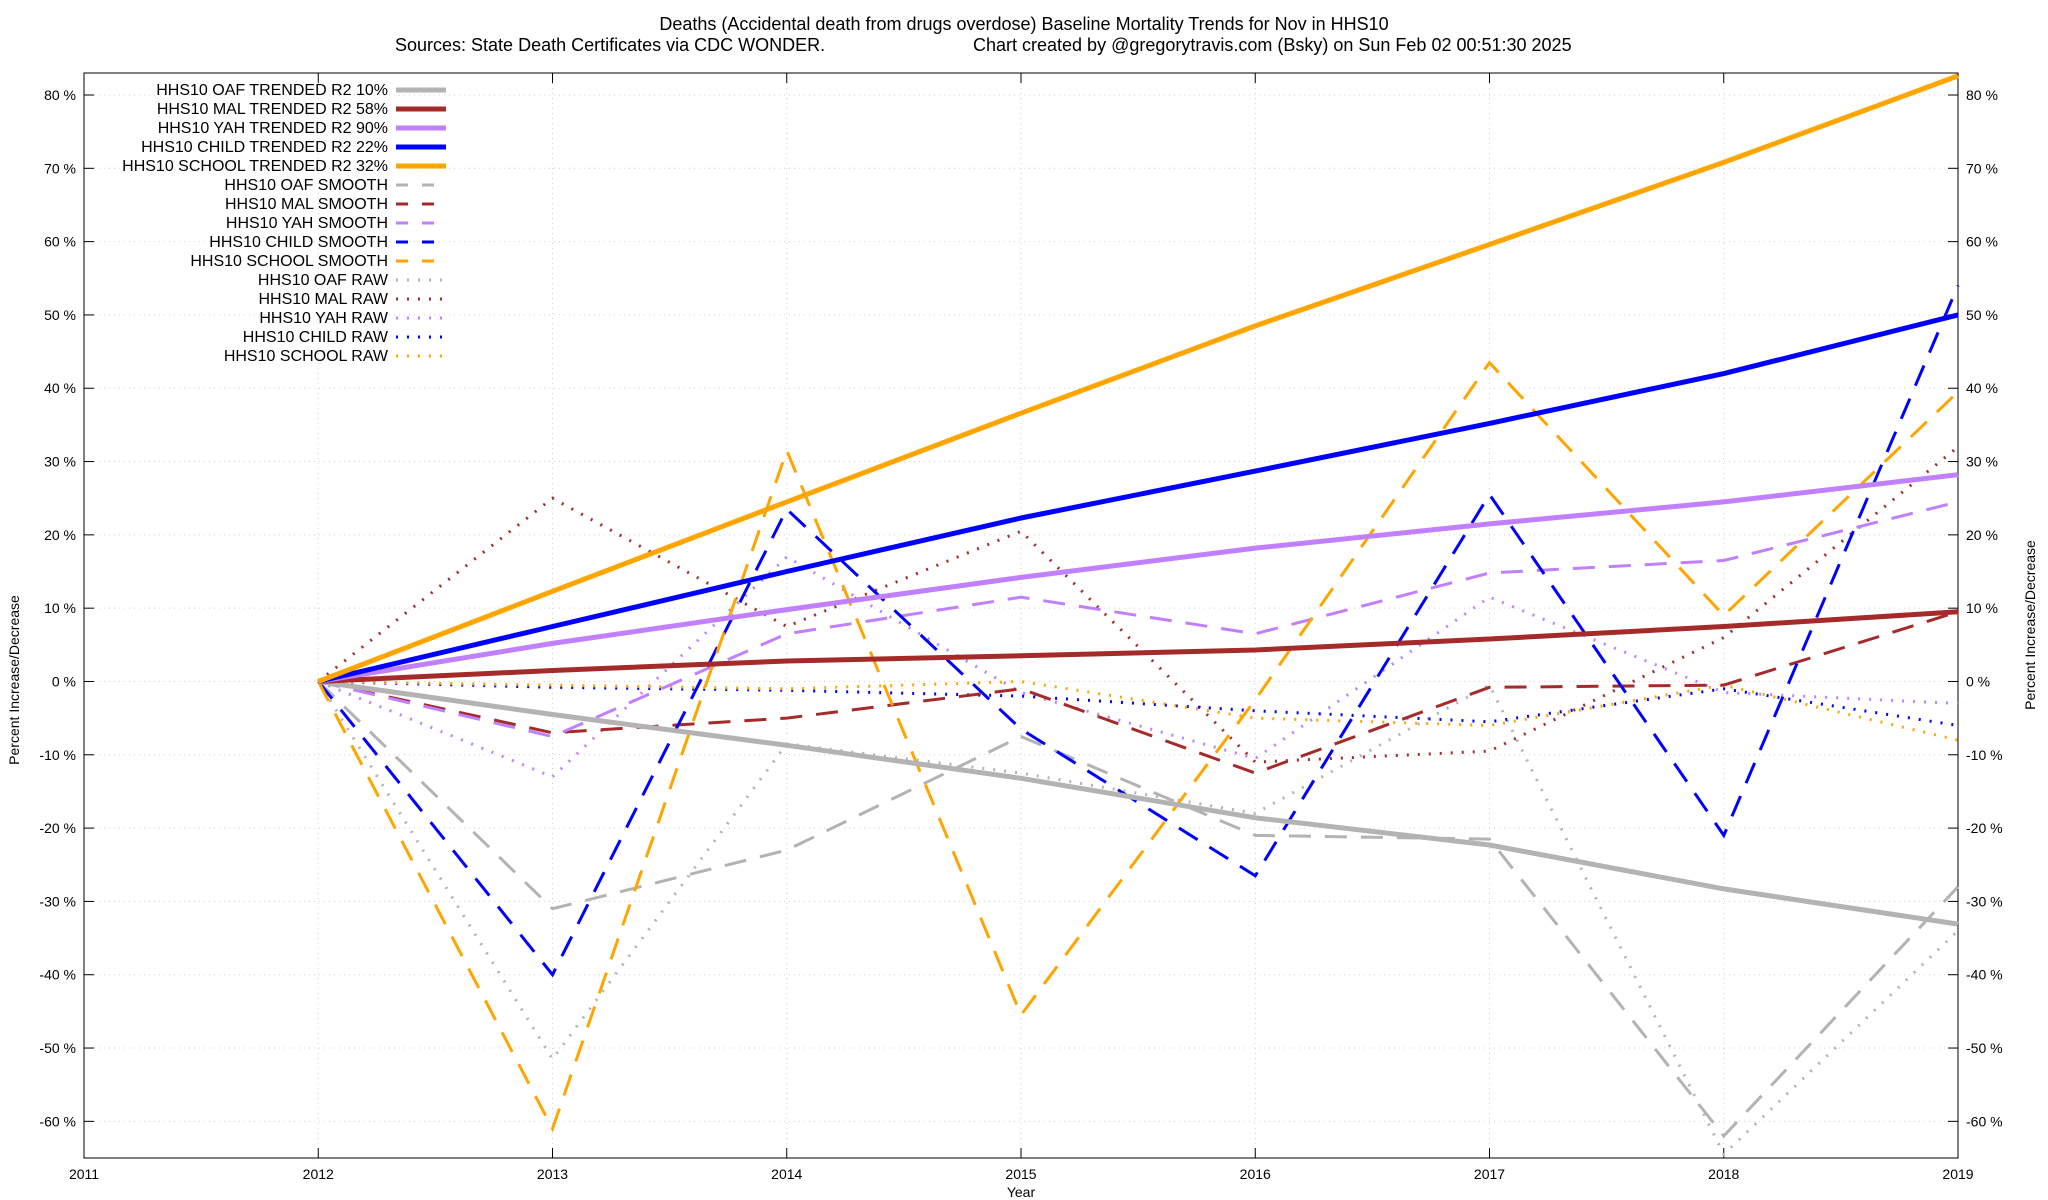 This screenshot has height=1200, width=2048. I want to click on legend-label: HHS10 OAF SMOOTH, so click(306, 185).